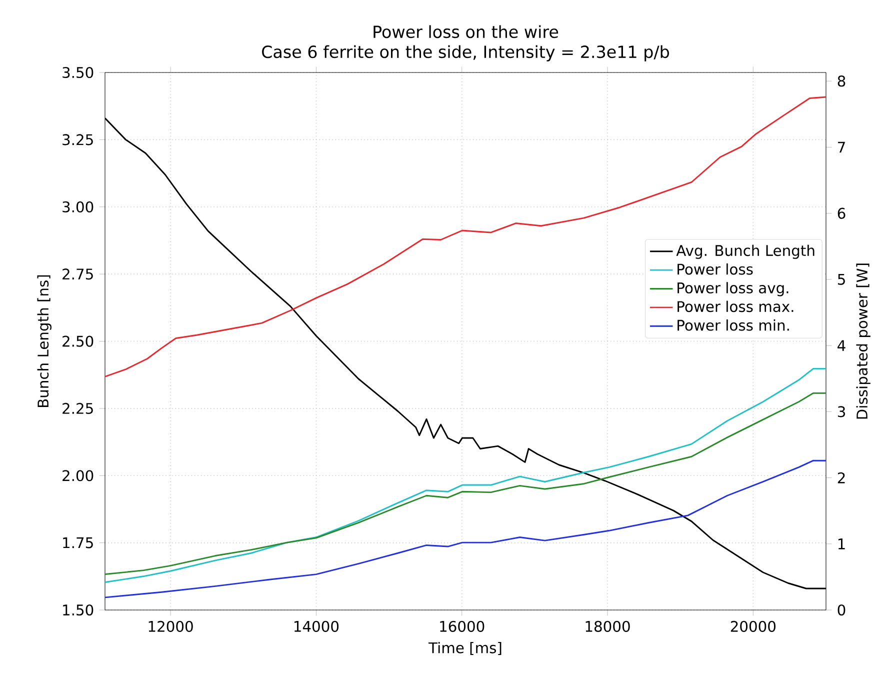 The image size is (879, 676). What do you see at coordinates (842, 213) in the screenshot?
I see `y2-tick-label: 6` at bounding box center [842, 213].